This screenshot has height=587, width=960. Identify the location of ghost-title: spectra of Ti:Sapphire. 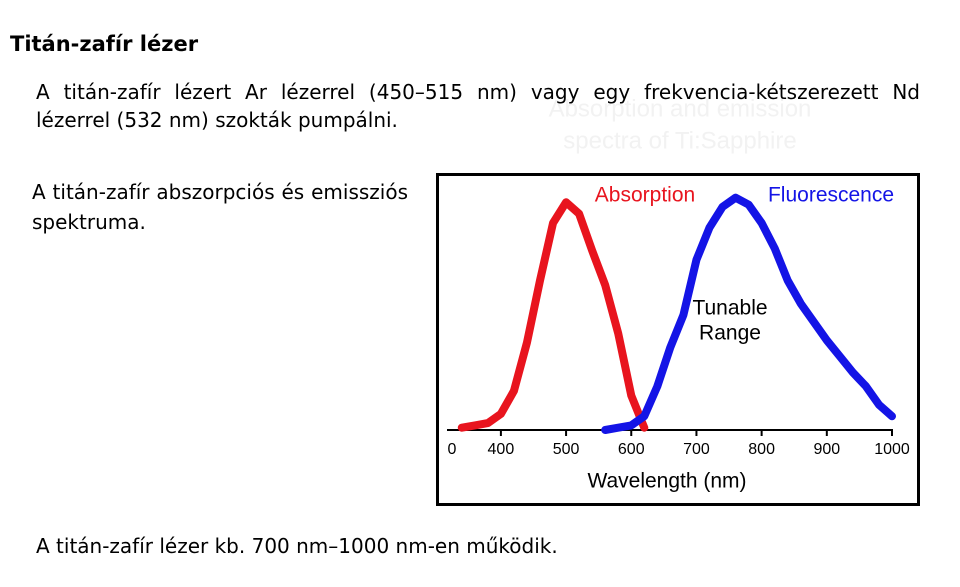
(679, 140).